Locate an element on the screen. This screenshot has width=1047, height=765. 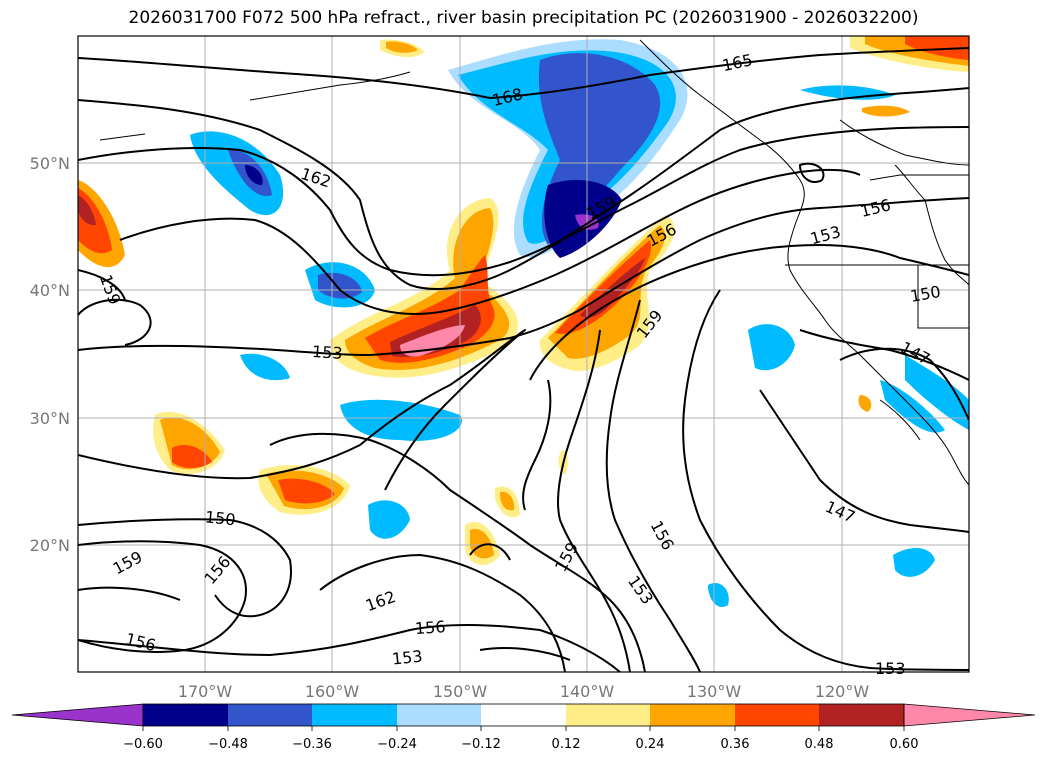
lat-label: 40°N is located at coordinates (50, 290).